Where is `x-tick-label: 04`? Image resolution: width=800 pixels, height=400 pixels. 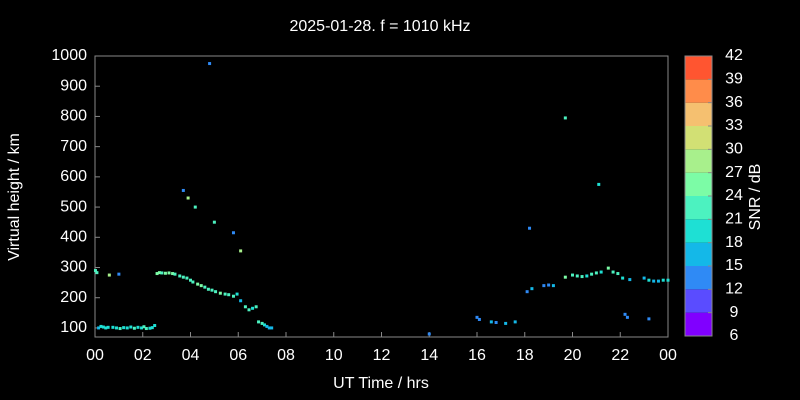
x-tick-label: 04 is located at coordinates (191, 355).